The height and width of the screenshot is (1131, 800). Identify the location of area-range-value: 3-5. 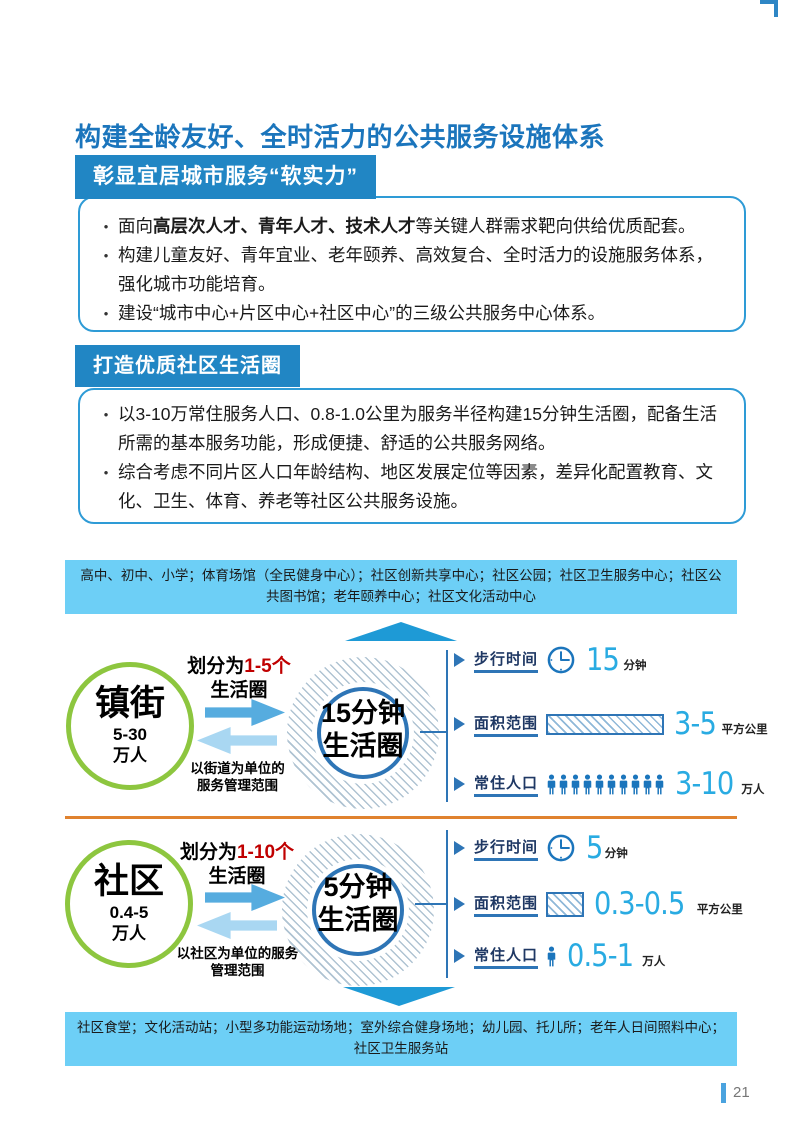
(695, 724).